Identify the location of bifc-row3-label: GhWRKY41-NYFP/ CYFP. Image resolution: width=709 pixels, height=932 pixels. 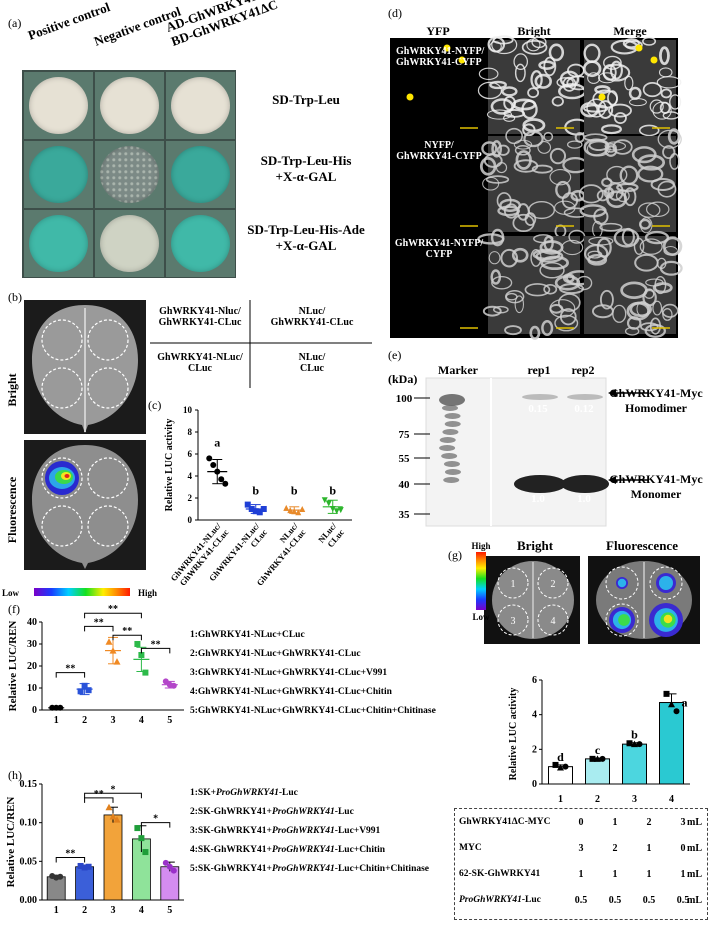
(439, 249).